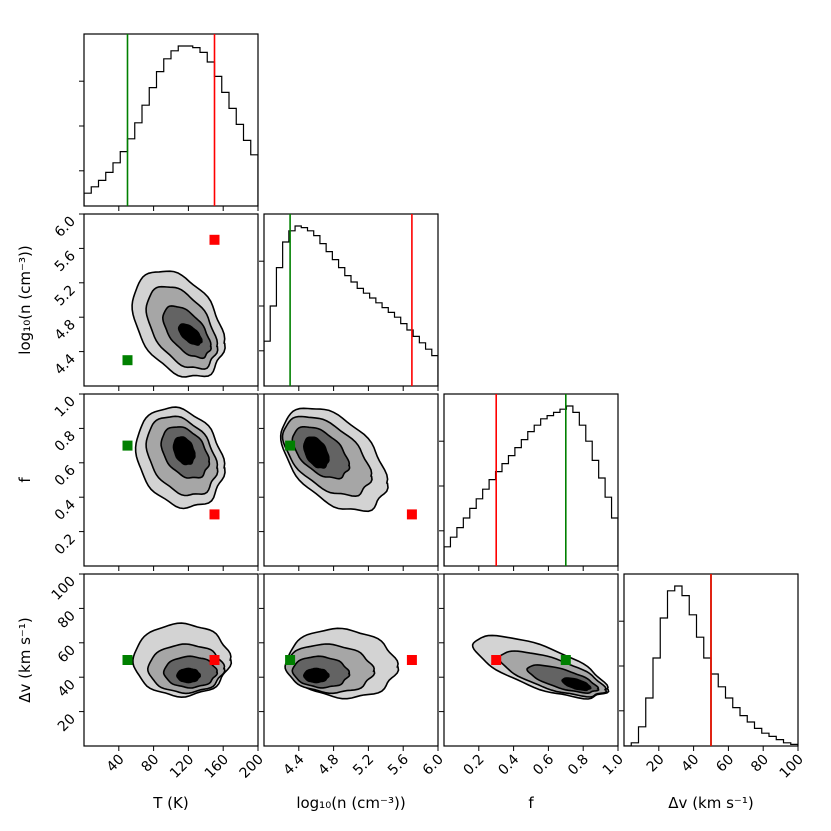  Describe the element at coordinates (565, 660) in the screenshot. I see `truth-marker-green-f-dv` at that location.